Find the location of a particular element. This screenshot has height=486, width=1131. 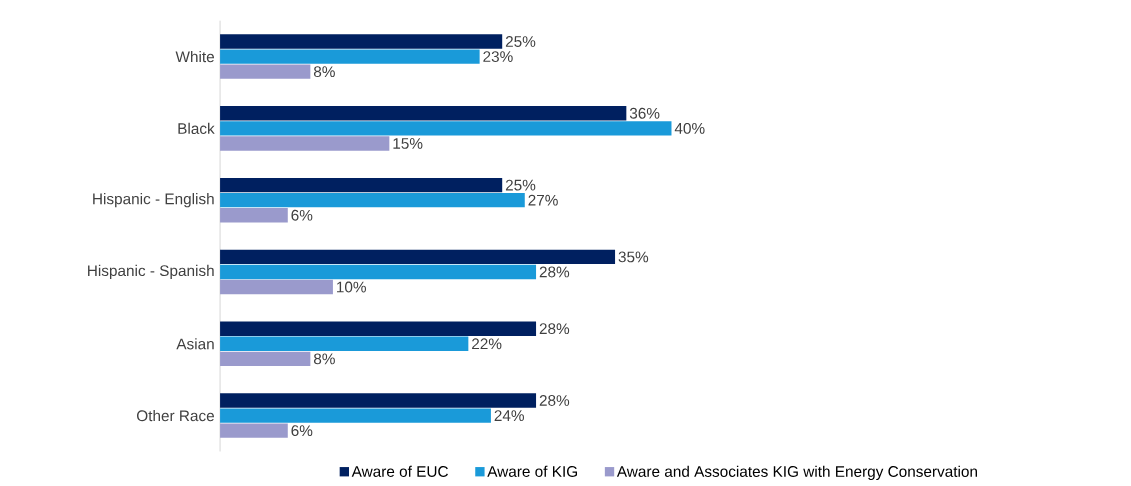

y-tick-label: White is located at coordinates (195, 56).